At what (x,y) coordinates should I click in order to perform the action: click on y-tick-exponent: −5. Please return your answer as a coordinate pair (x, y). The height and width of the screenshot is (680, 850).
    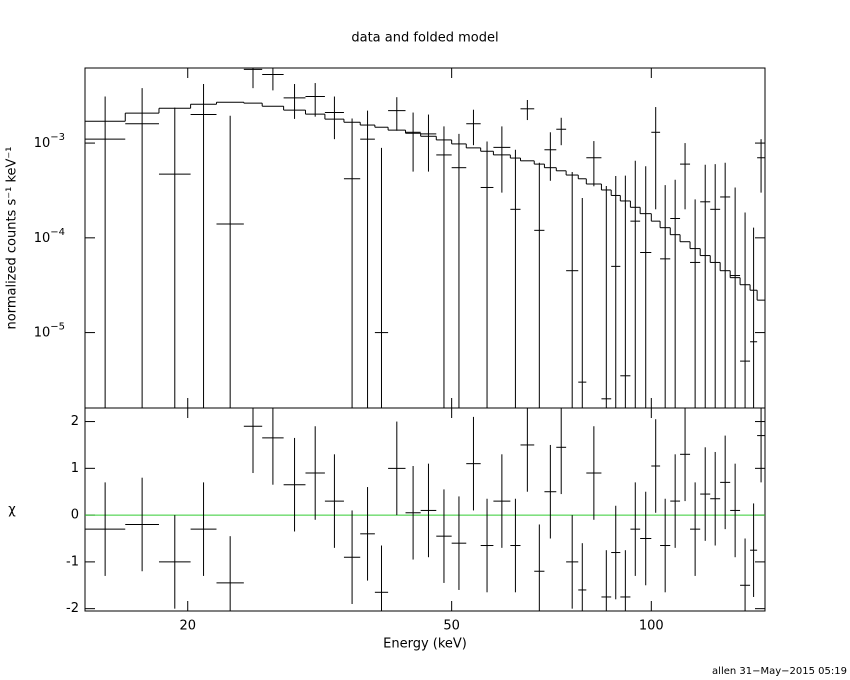
    Looking at the image, I should click on (57, 327).